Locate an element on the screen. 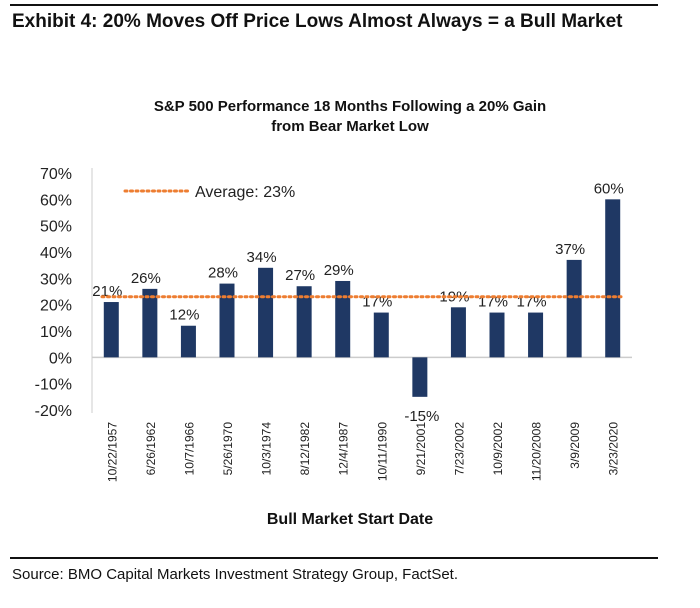 This screenshot has height=608, width=700. data-label: 26% is located at coordinates (146, 278).